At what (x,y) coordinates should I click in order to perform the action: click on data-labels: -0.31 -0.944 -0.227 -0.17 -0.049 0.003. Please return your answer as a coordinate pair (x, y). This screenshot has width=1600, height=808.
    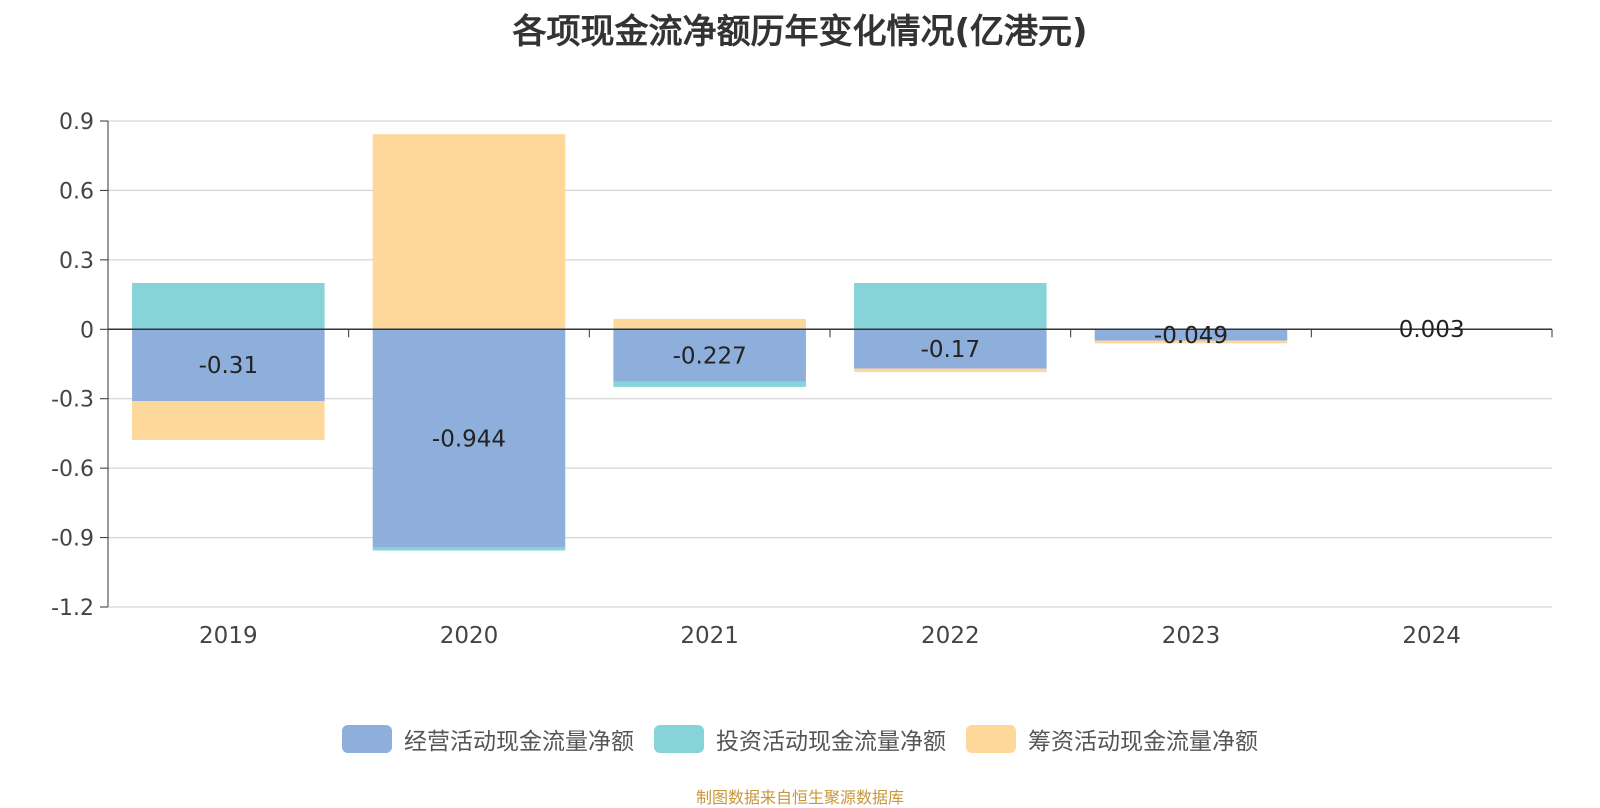
    Looking at the image, I should click on (832, 385).